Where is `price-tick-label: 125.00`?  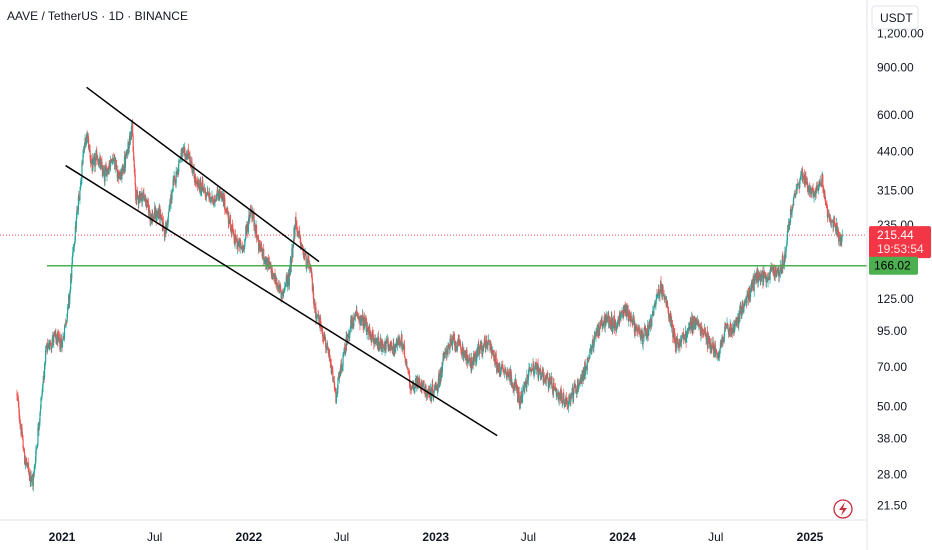
price-tick-label: 125.00 is located at coordinates (895, 299).